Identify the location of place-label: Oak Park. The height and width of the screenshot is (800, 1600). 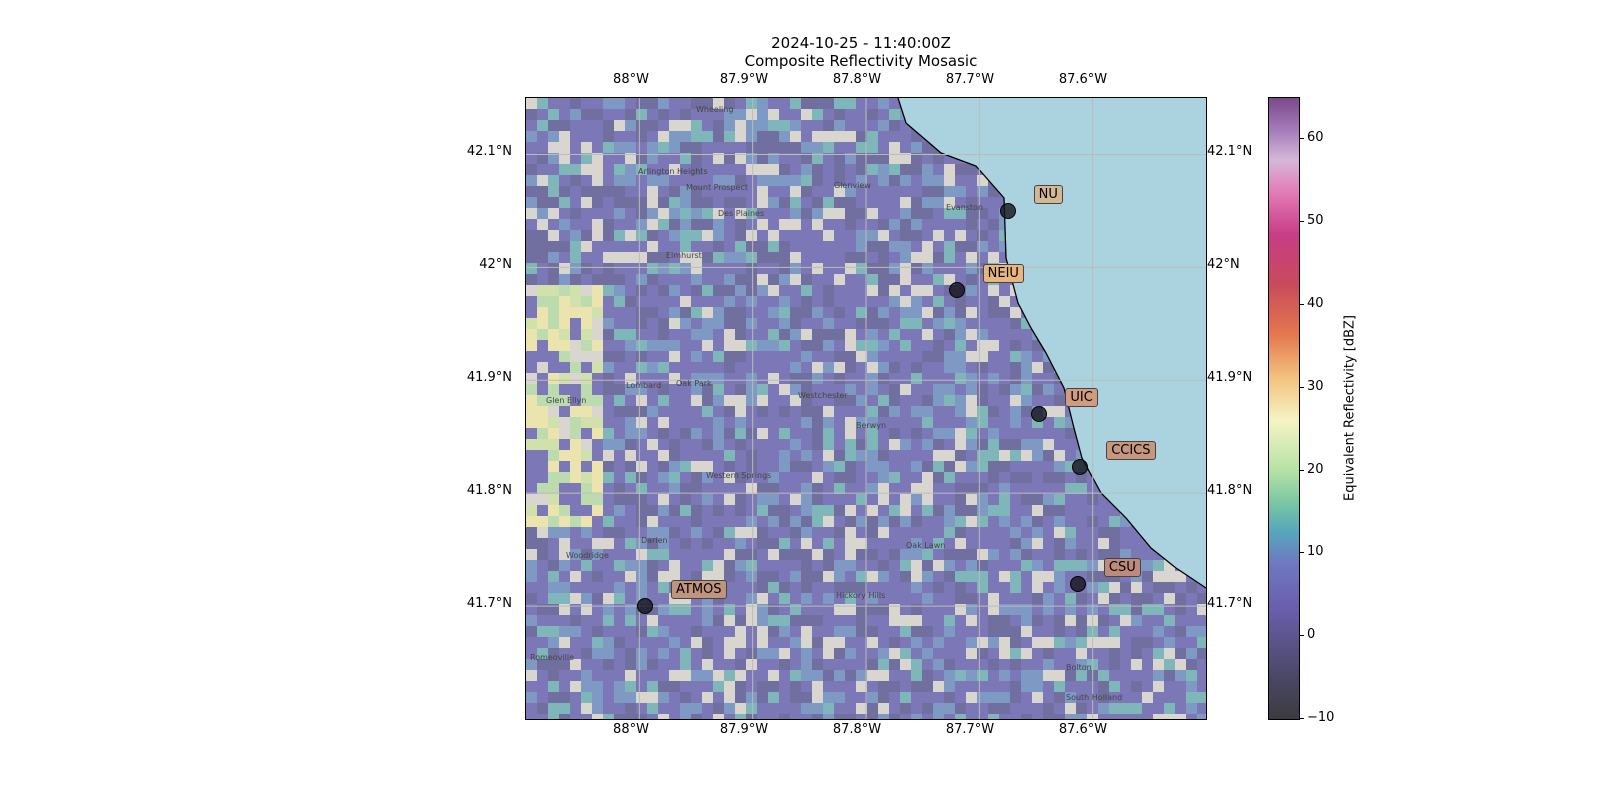
(694, 383).